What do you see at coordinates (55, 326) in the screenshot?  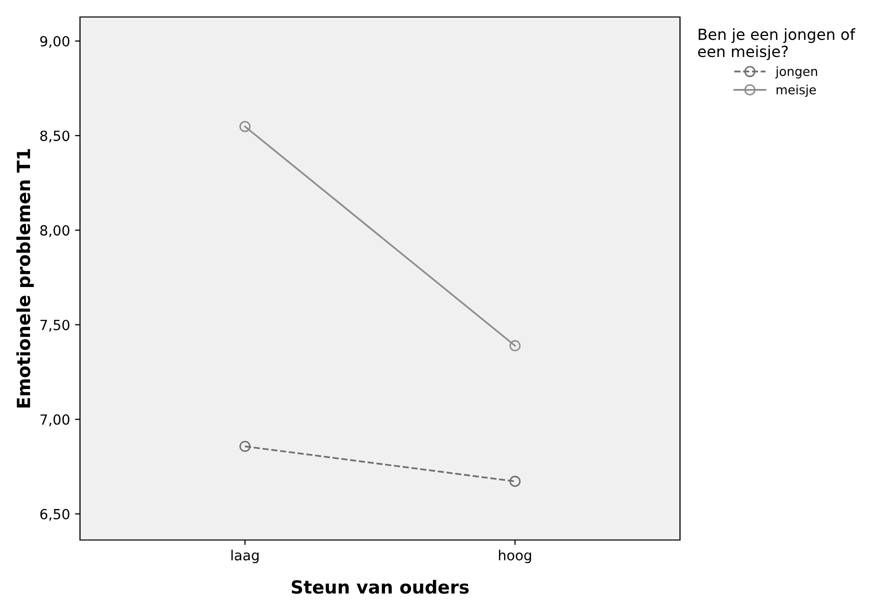 I see `y-tick-label: 7,50` at bounding box center [55, 326].